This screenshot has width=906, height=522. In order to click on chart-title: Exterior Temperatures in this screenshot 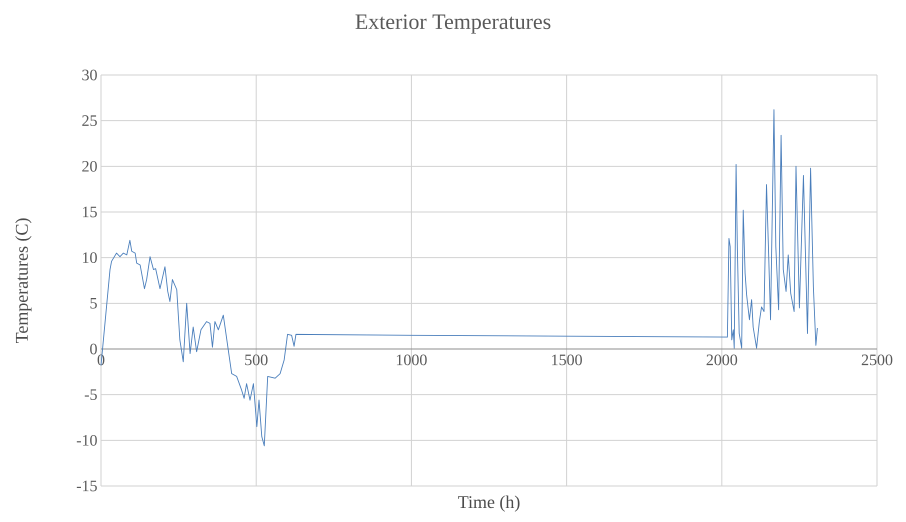, I will do `click(453, 24)`.